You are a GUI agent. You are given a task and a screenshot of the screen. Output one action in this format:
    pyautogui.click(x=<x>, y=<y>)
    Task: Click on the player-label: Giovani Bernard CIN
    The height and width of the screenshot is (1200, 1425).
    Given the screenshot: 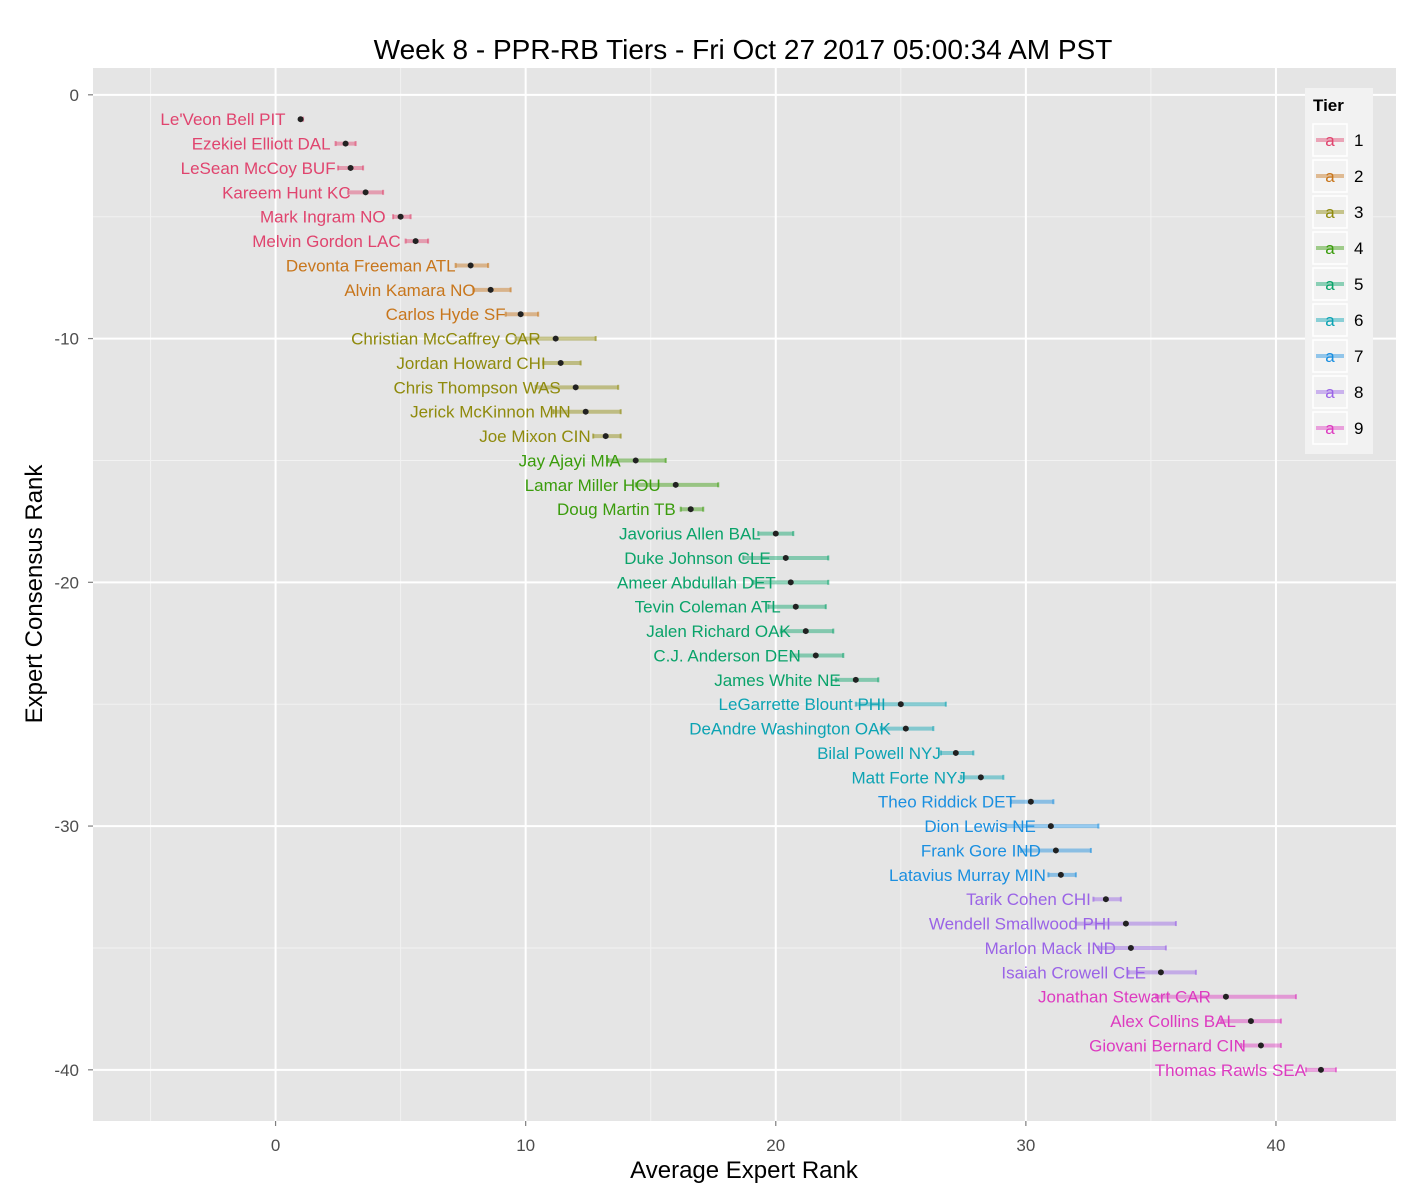 What is the action you would take?
    pyautogui.click(x=1167, y=1045)
    